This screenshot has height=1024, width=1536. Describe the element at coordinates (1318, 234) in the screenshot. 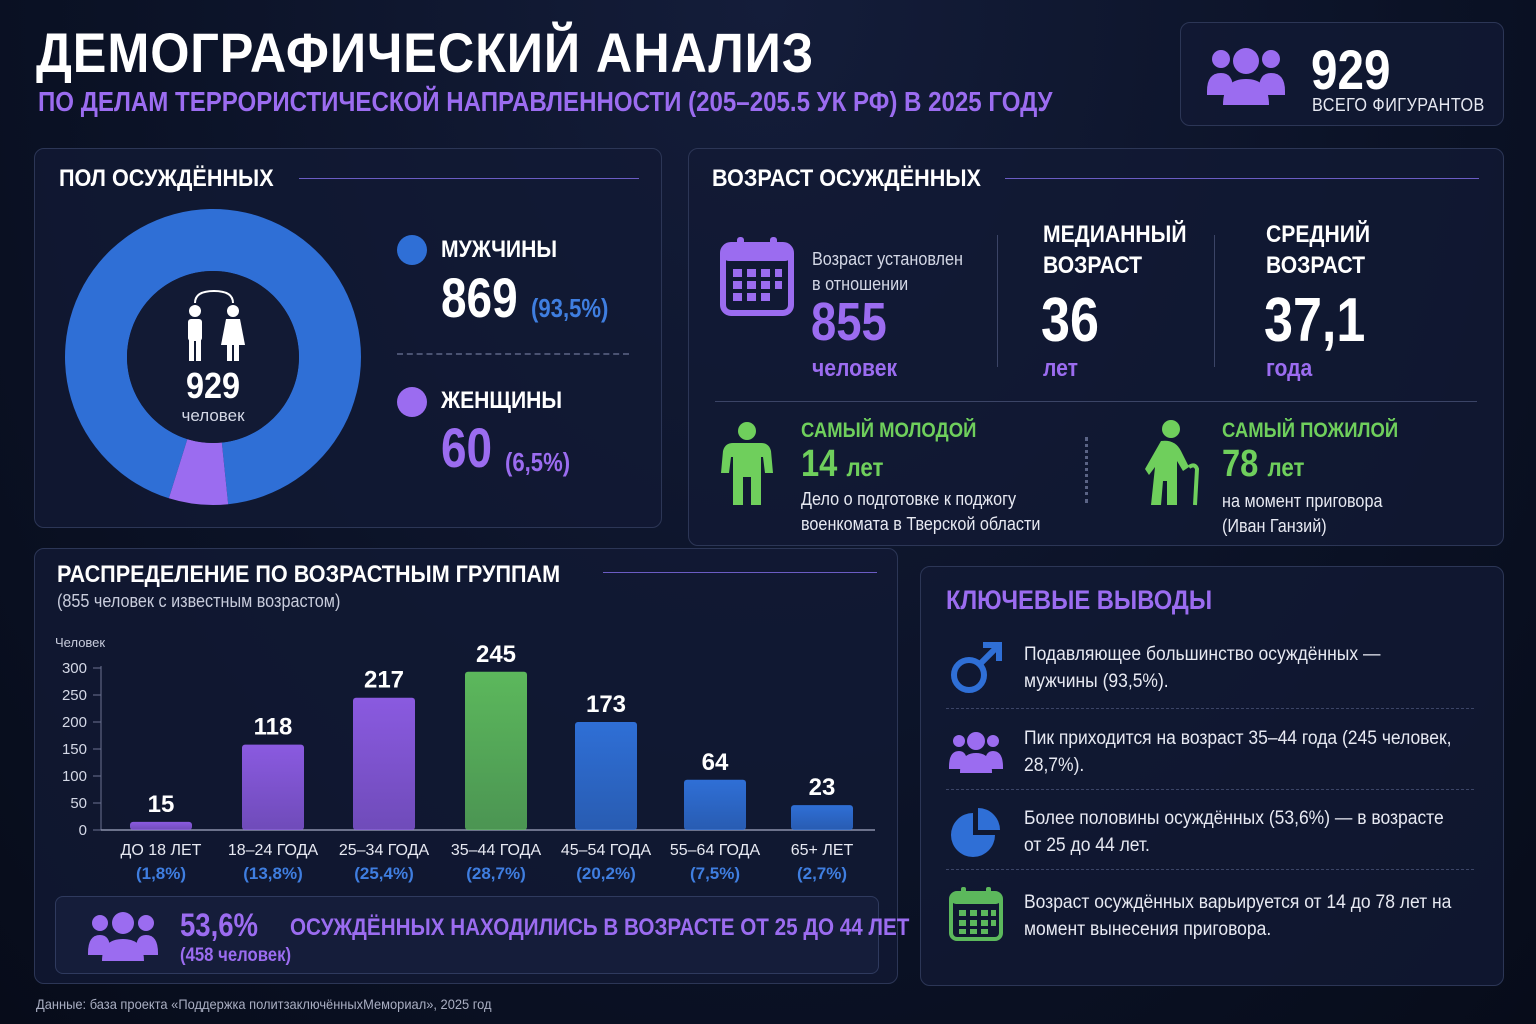

I see `mean-label-line1: СРЕДНИЙ` at that location.